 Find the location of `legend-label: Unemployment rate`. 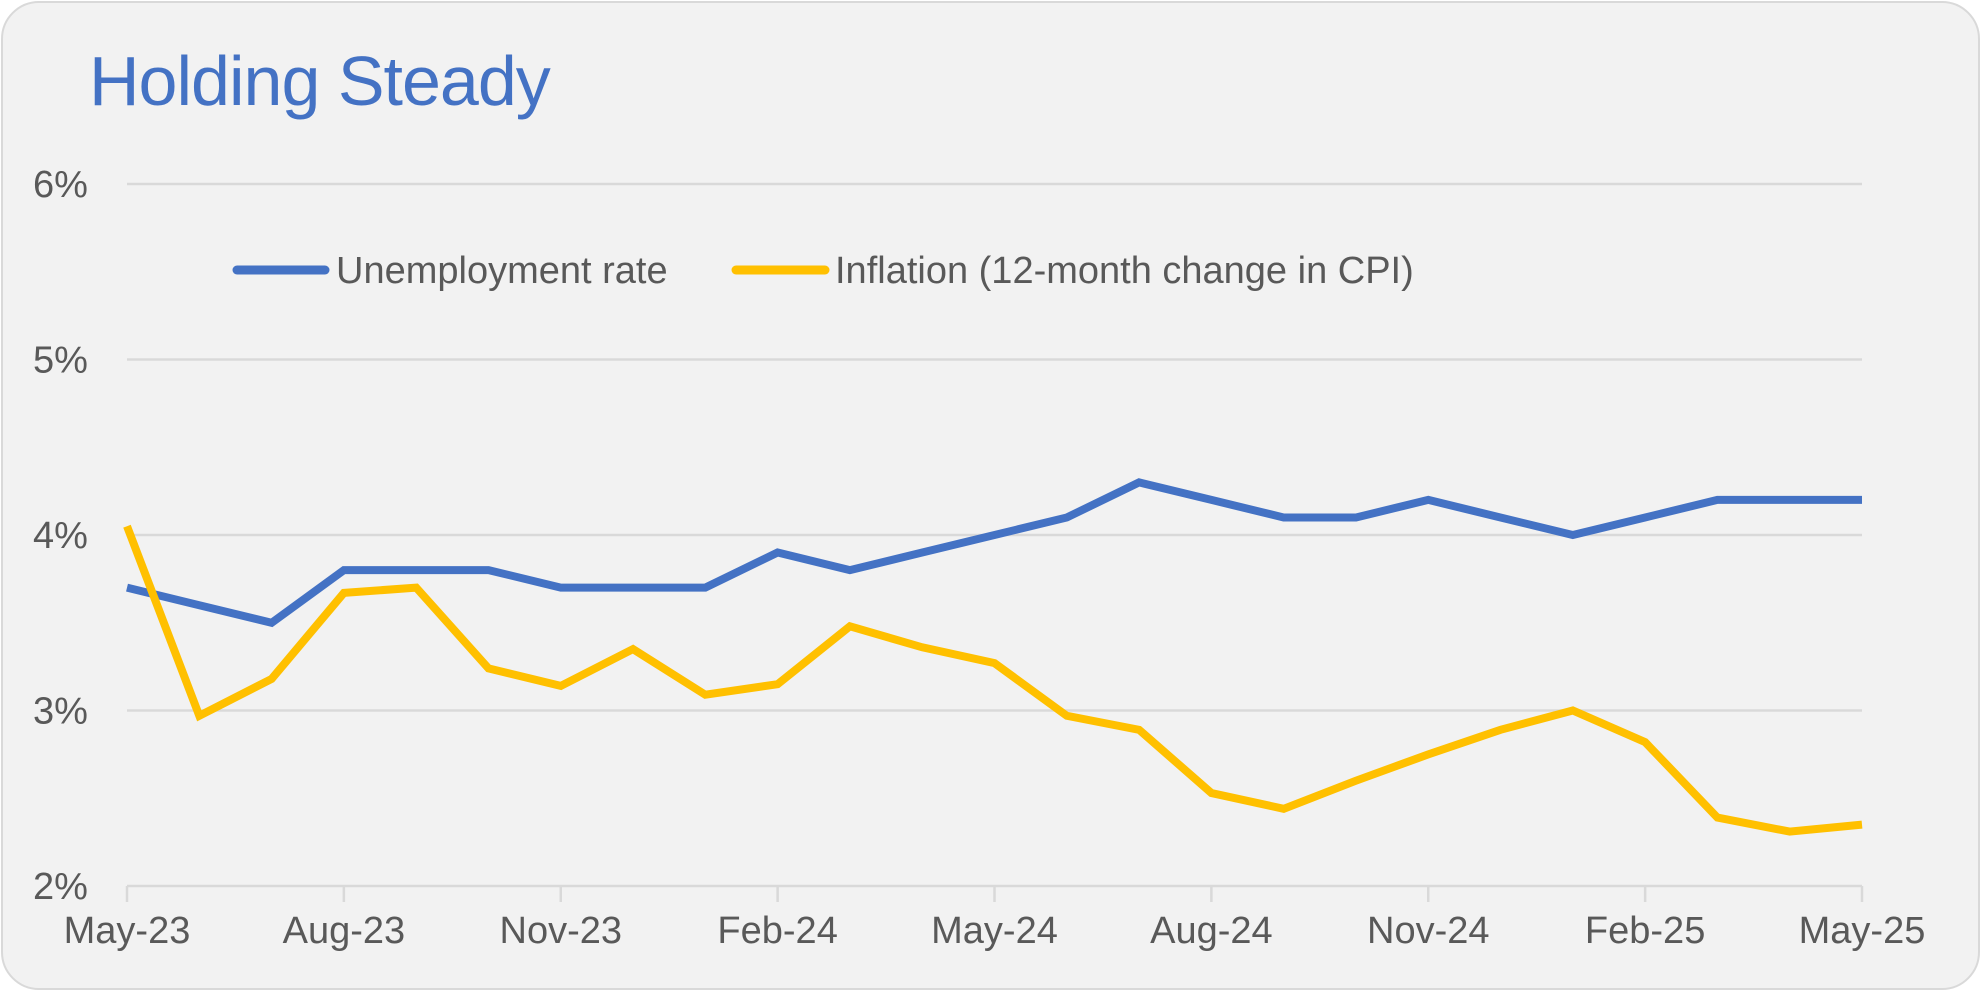

legend-label: Unemployment rate is located at coordinates (502, 271).